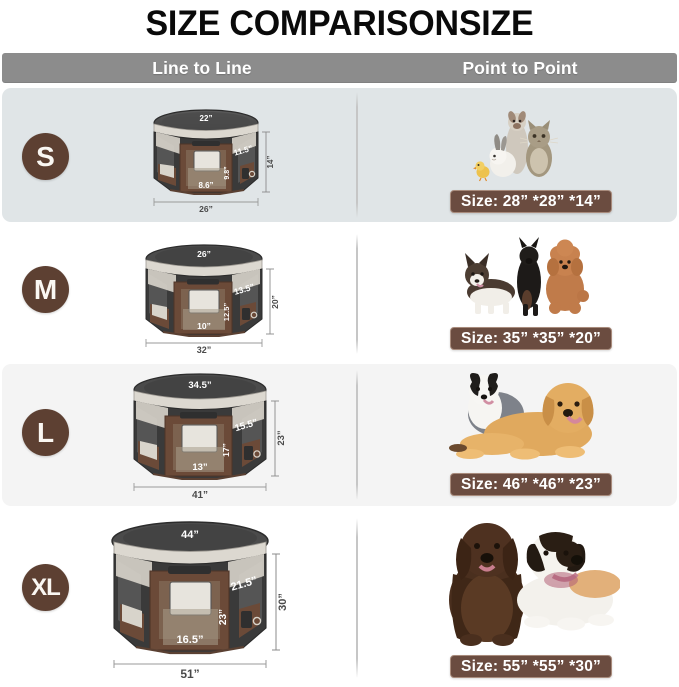 This screenshot has height=687, width=679. Describe the element at coordinates (204, 350) in the screenshot. I see `dim-base-width: 32”` at that location.